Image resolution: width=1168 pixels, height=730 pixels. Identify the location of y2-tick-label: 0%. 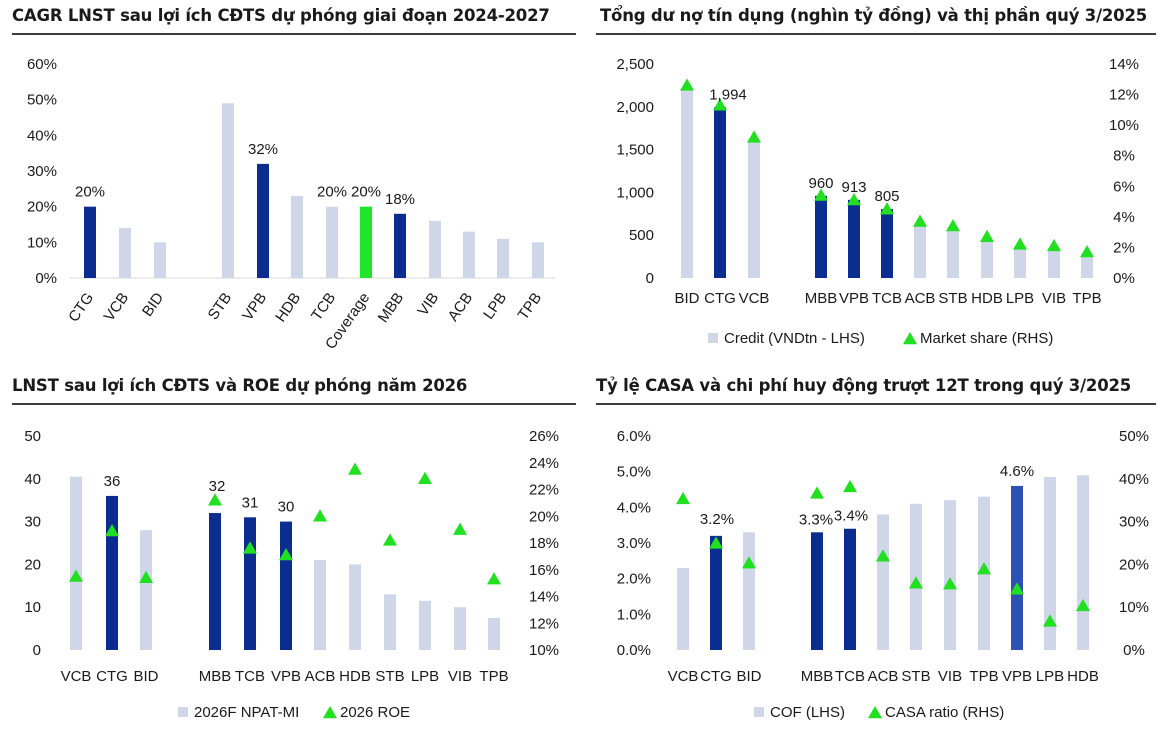
(1134, 650).